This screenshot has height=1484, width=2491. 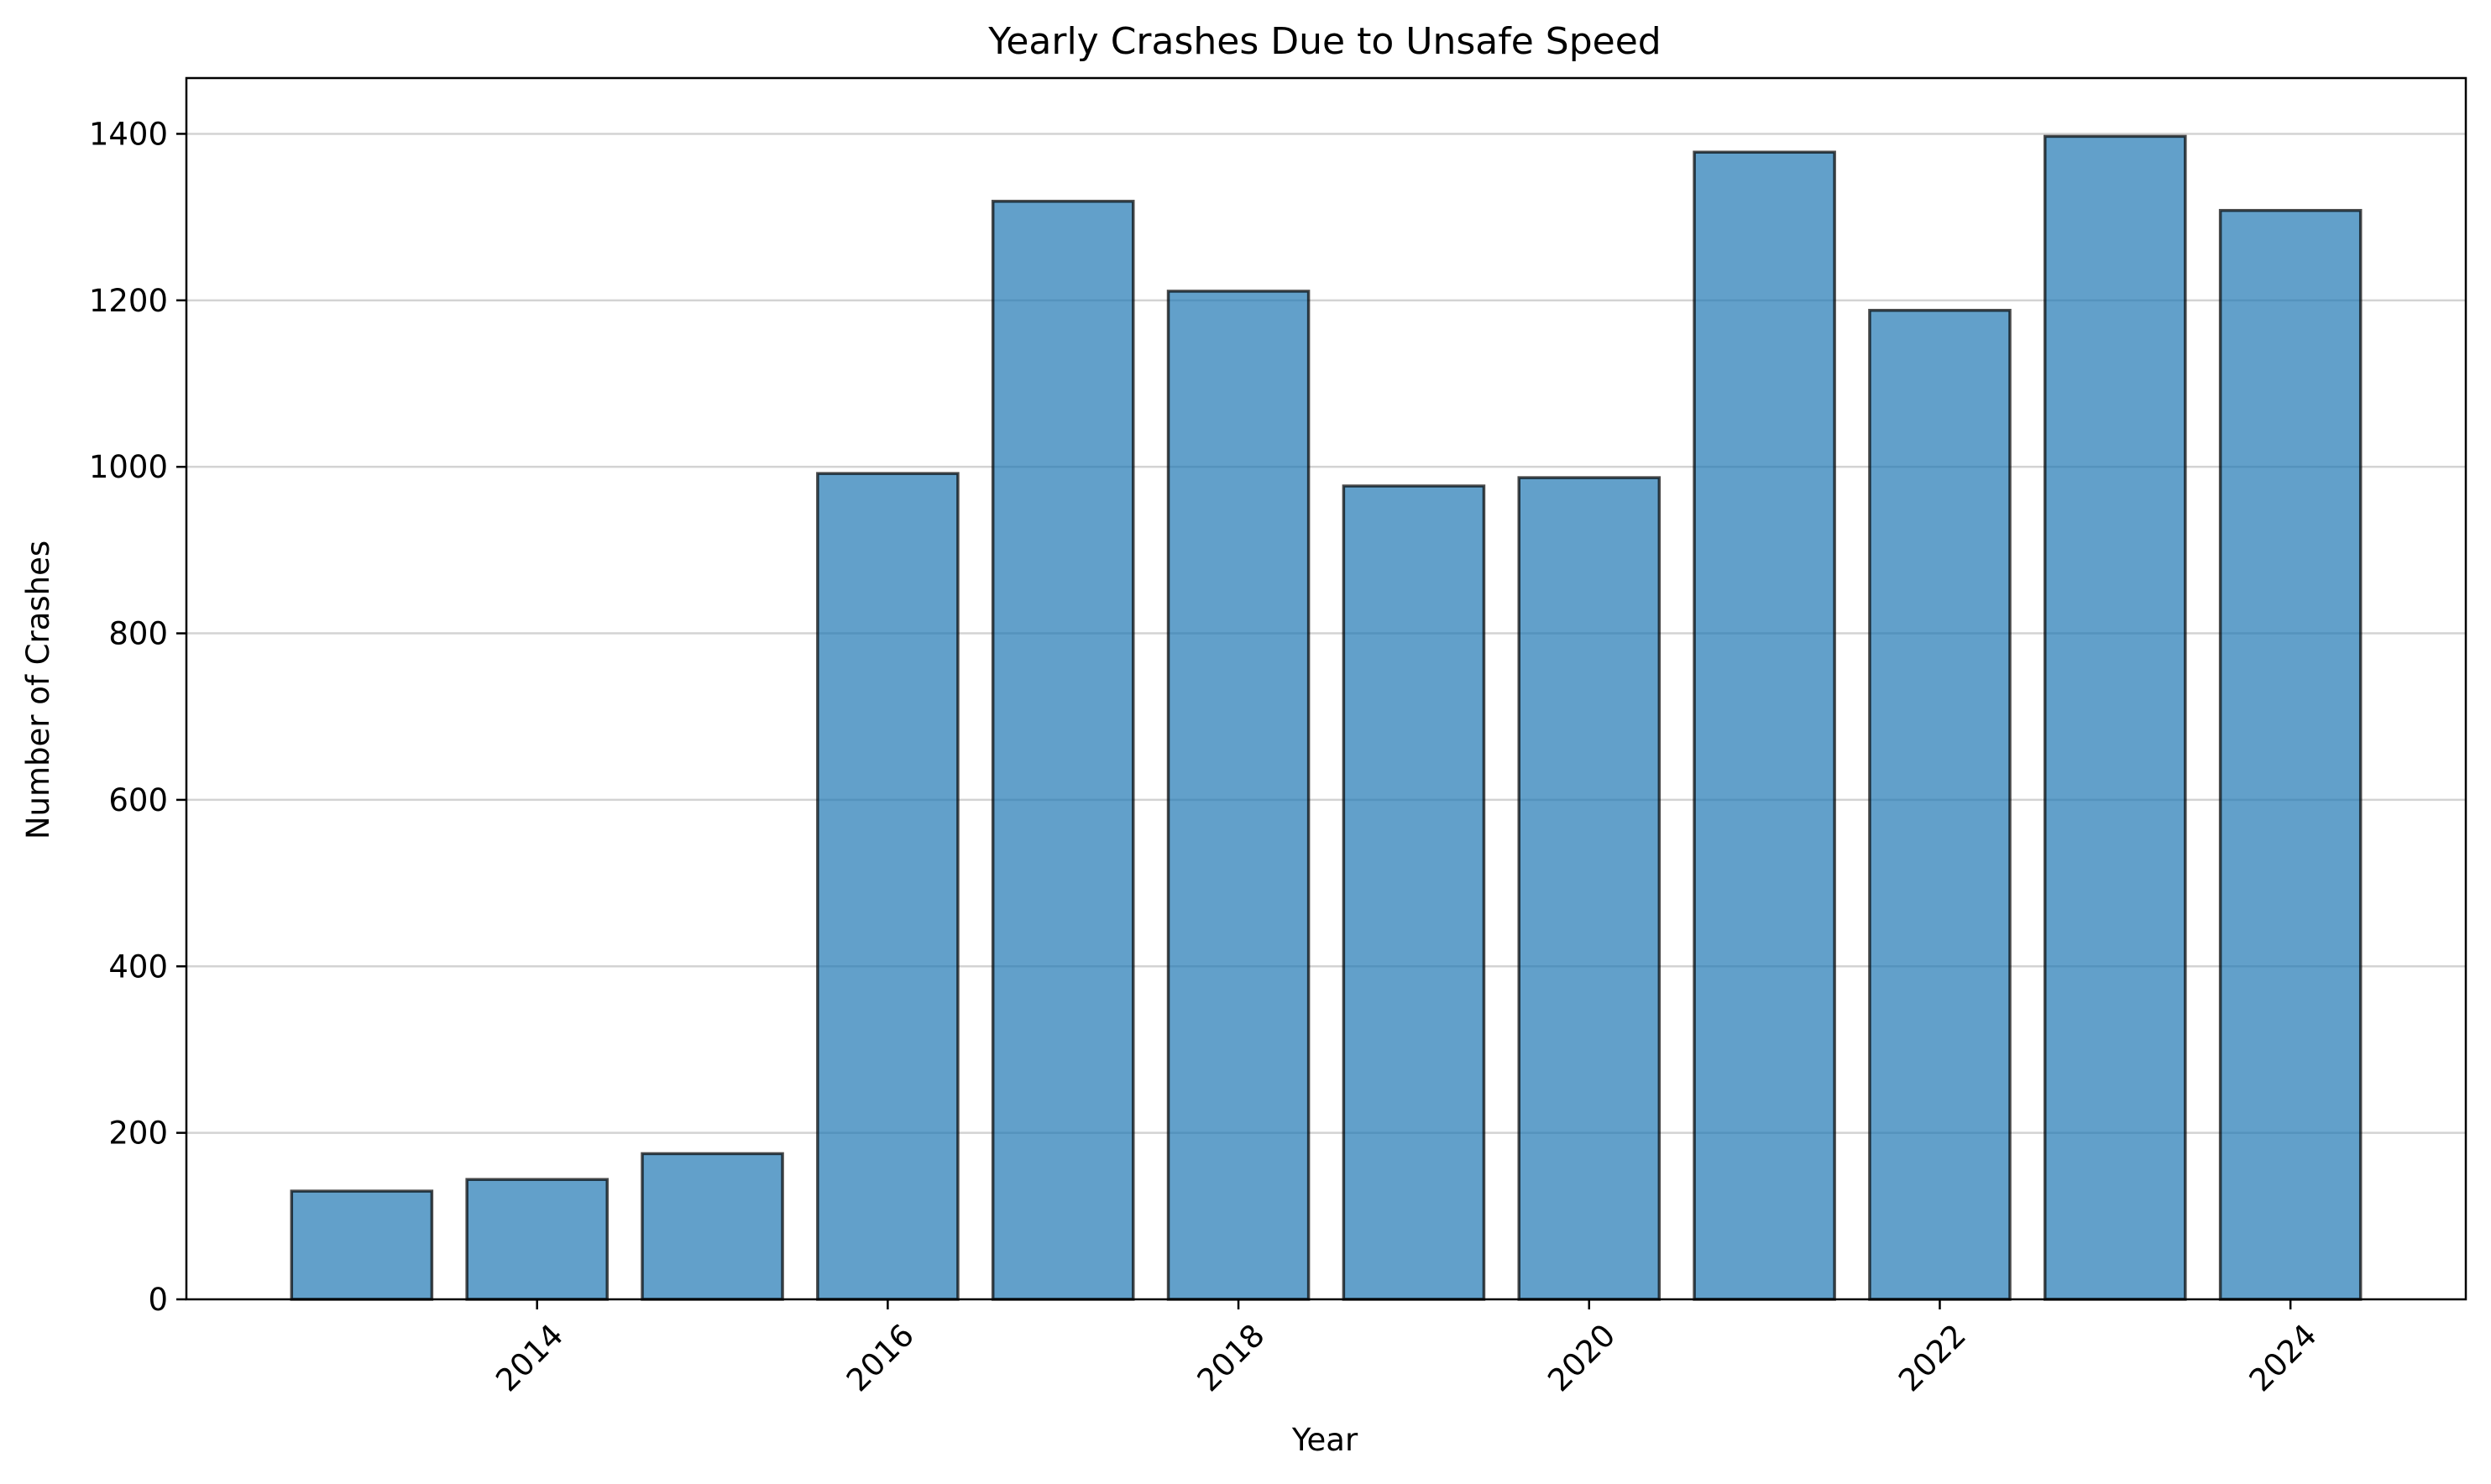 I want to click on y-tick-label: 400, so click(x=138, y=966).